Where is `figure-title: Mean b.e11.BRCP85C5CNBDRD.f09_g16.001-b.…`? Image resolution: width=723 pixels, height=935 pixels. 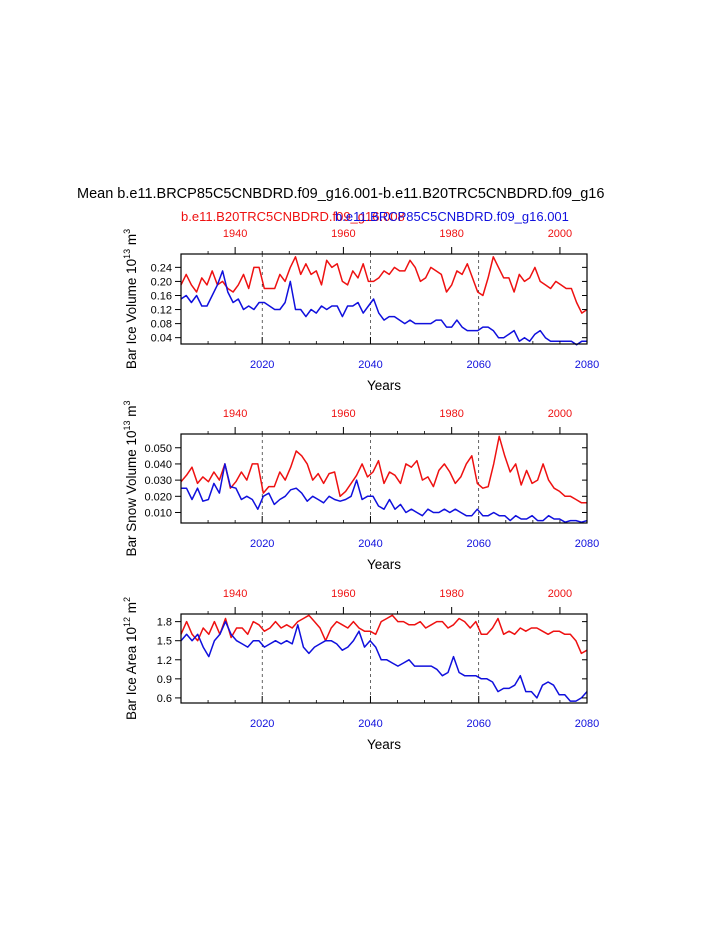
figure-title: Mean b.e11.BRCP85C5CNBDRD.f09_g16.001-b.… is located at coordinates (340, 194).